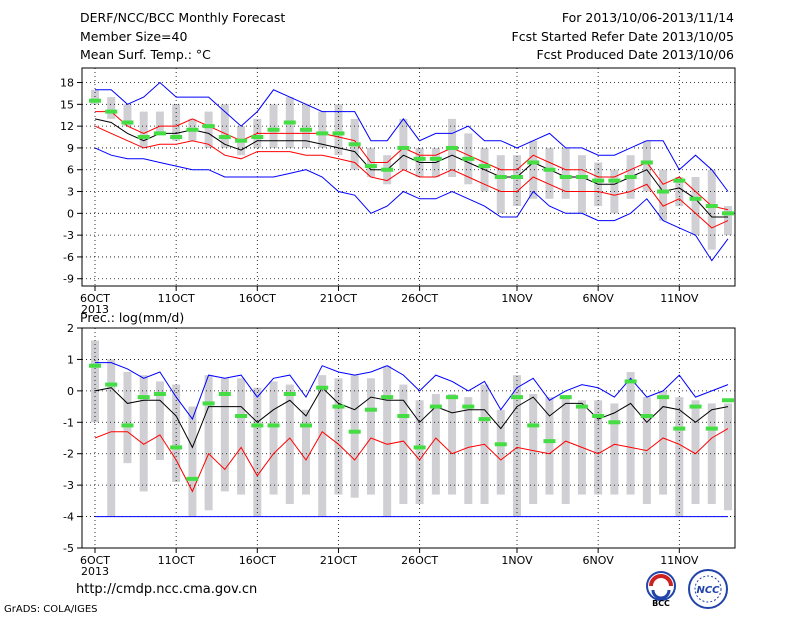  What do you see at coordinates (70, 359) in the screenshot?
I see `y-tick-label: 1` at bounding box center [70, 359].